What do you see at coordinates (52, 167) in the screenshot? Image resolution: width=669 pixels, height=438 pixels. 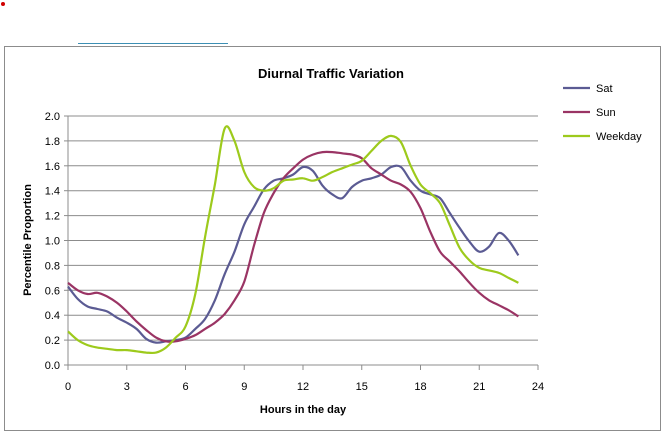 I see `y-tick-label-8: 1.6` at bounding box center [52, 167].